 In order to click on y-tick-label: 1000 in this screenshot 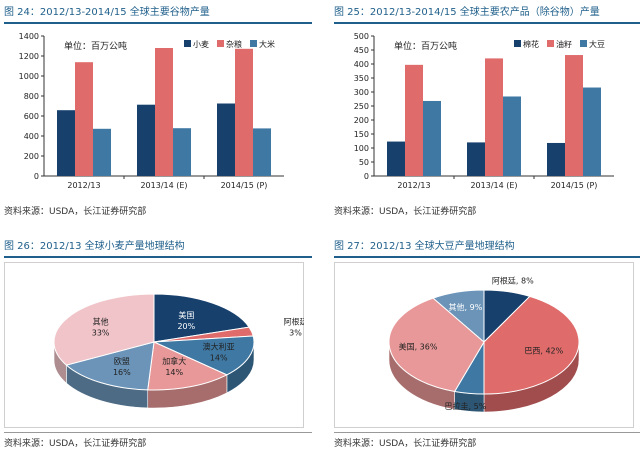, I will do `click(29, 76)`.